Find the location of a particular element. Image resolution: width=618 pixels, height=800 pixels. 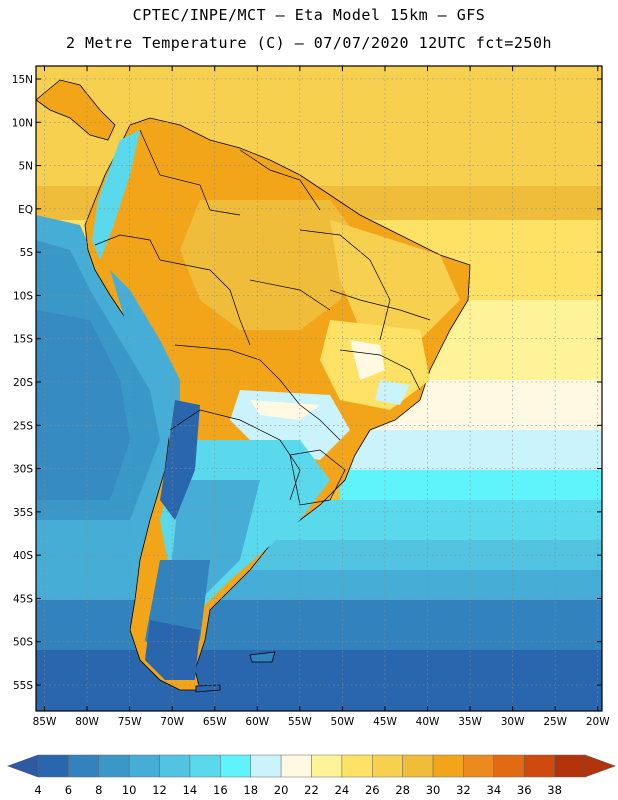

lon-label: 40W is located at coordinates (428, 722).